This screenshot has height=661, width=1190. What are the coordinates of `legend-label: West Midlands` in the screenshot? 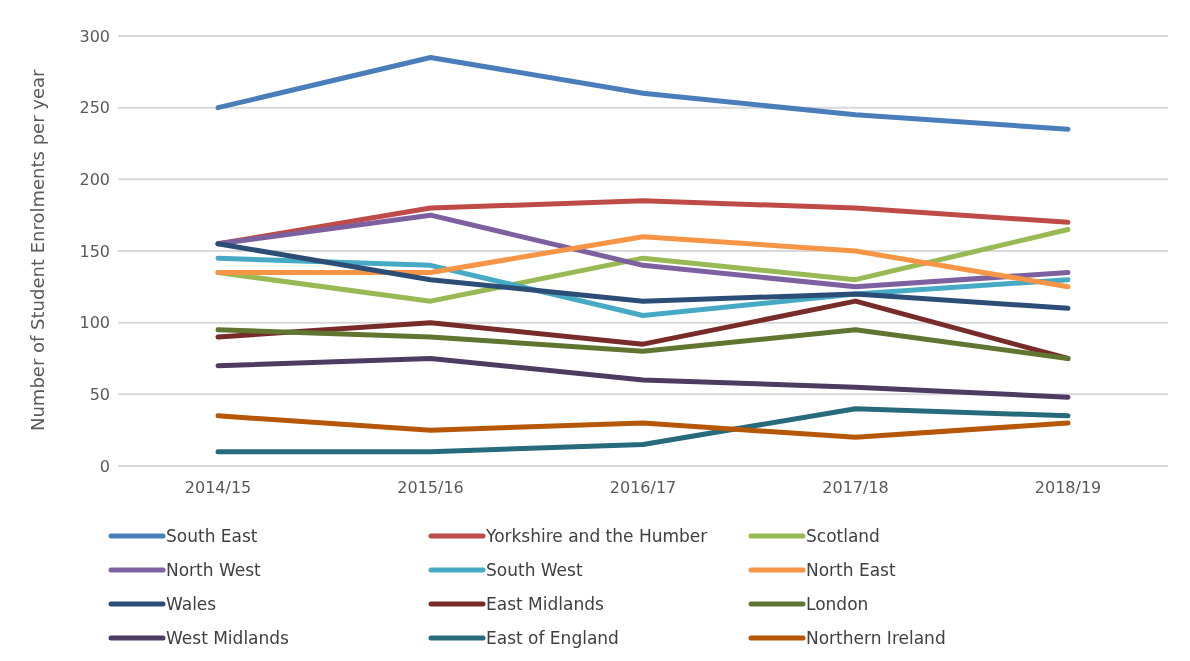 It's located at (227, 638).